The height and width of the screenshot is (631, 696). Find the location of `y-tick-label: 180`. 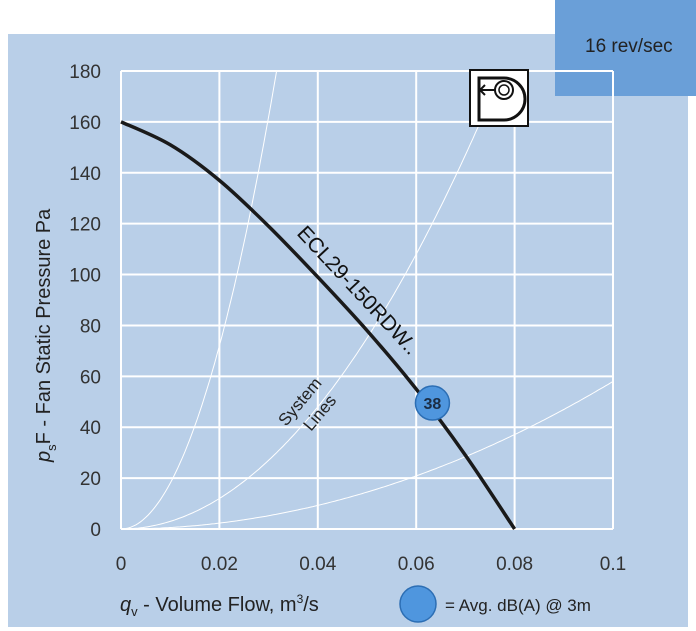

y-tick-label: 180 is located at coordinates (85, 72).